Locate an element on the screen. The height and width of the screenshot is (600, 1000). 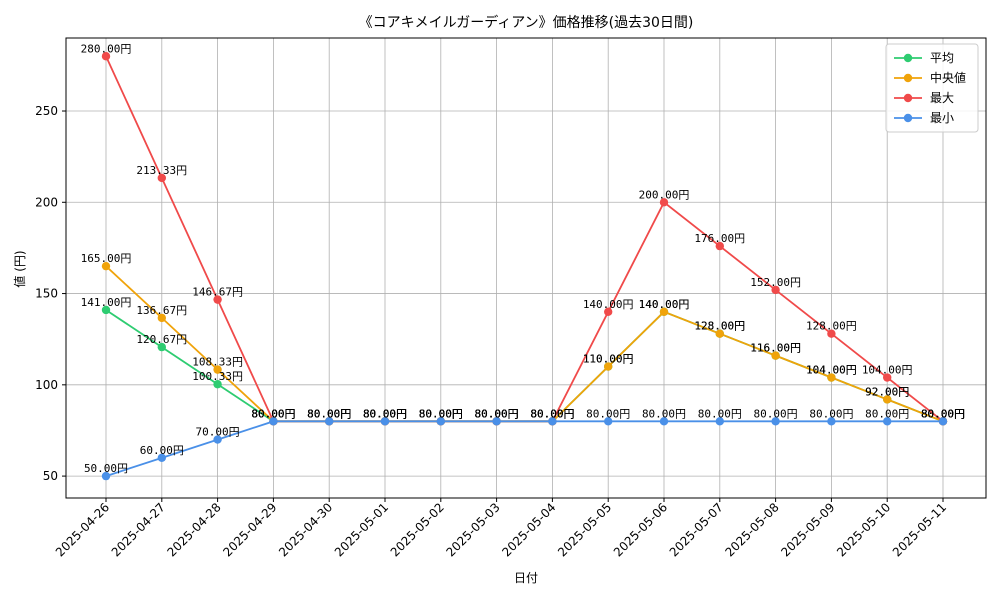
chart-title: 《コアキメイルガーディアン》価格推移(過去30日間) is located at coordinates (526, 22).